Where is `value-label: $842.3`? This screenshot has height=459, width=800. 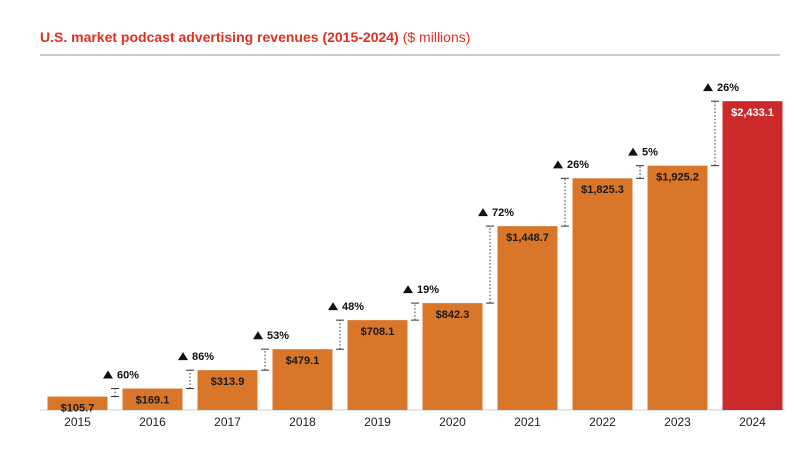 value-label: $842.3 is located at coordinates (453, 315).